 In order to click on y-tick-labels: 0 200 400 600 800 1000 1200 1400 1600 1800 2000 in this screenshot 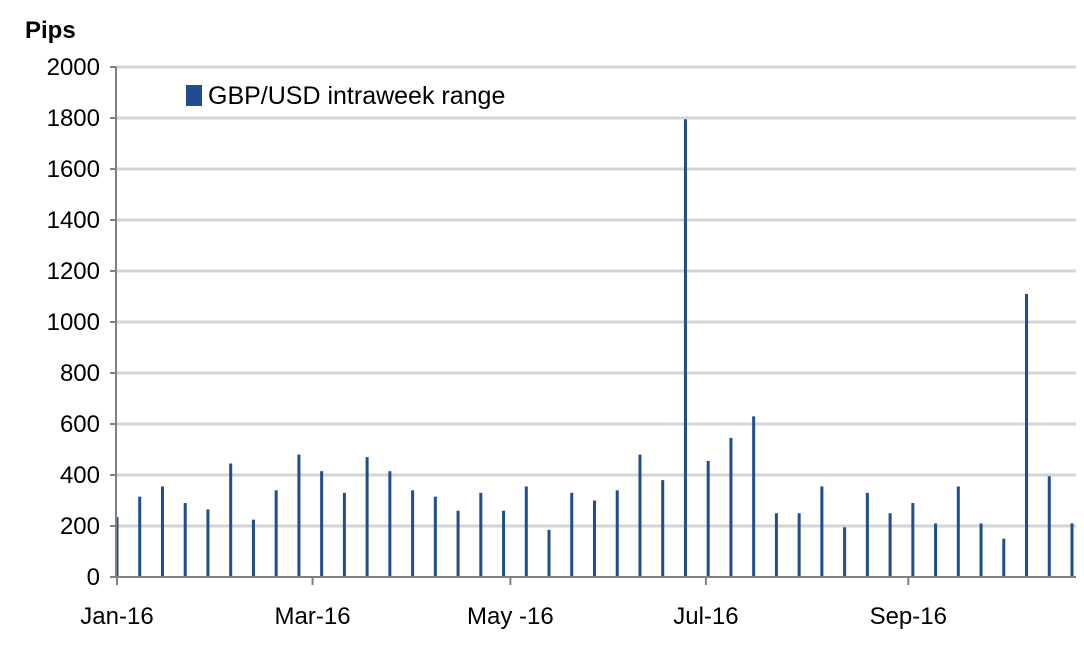, I will do `click(73, 322)`.